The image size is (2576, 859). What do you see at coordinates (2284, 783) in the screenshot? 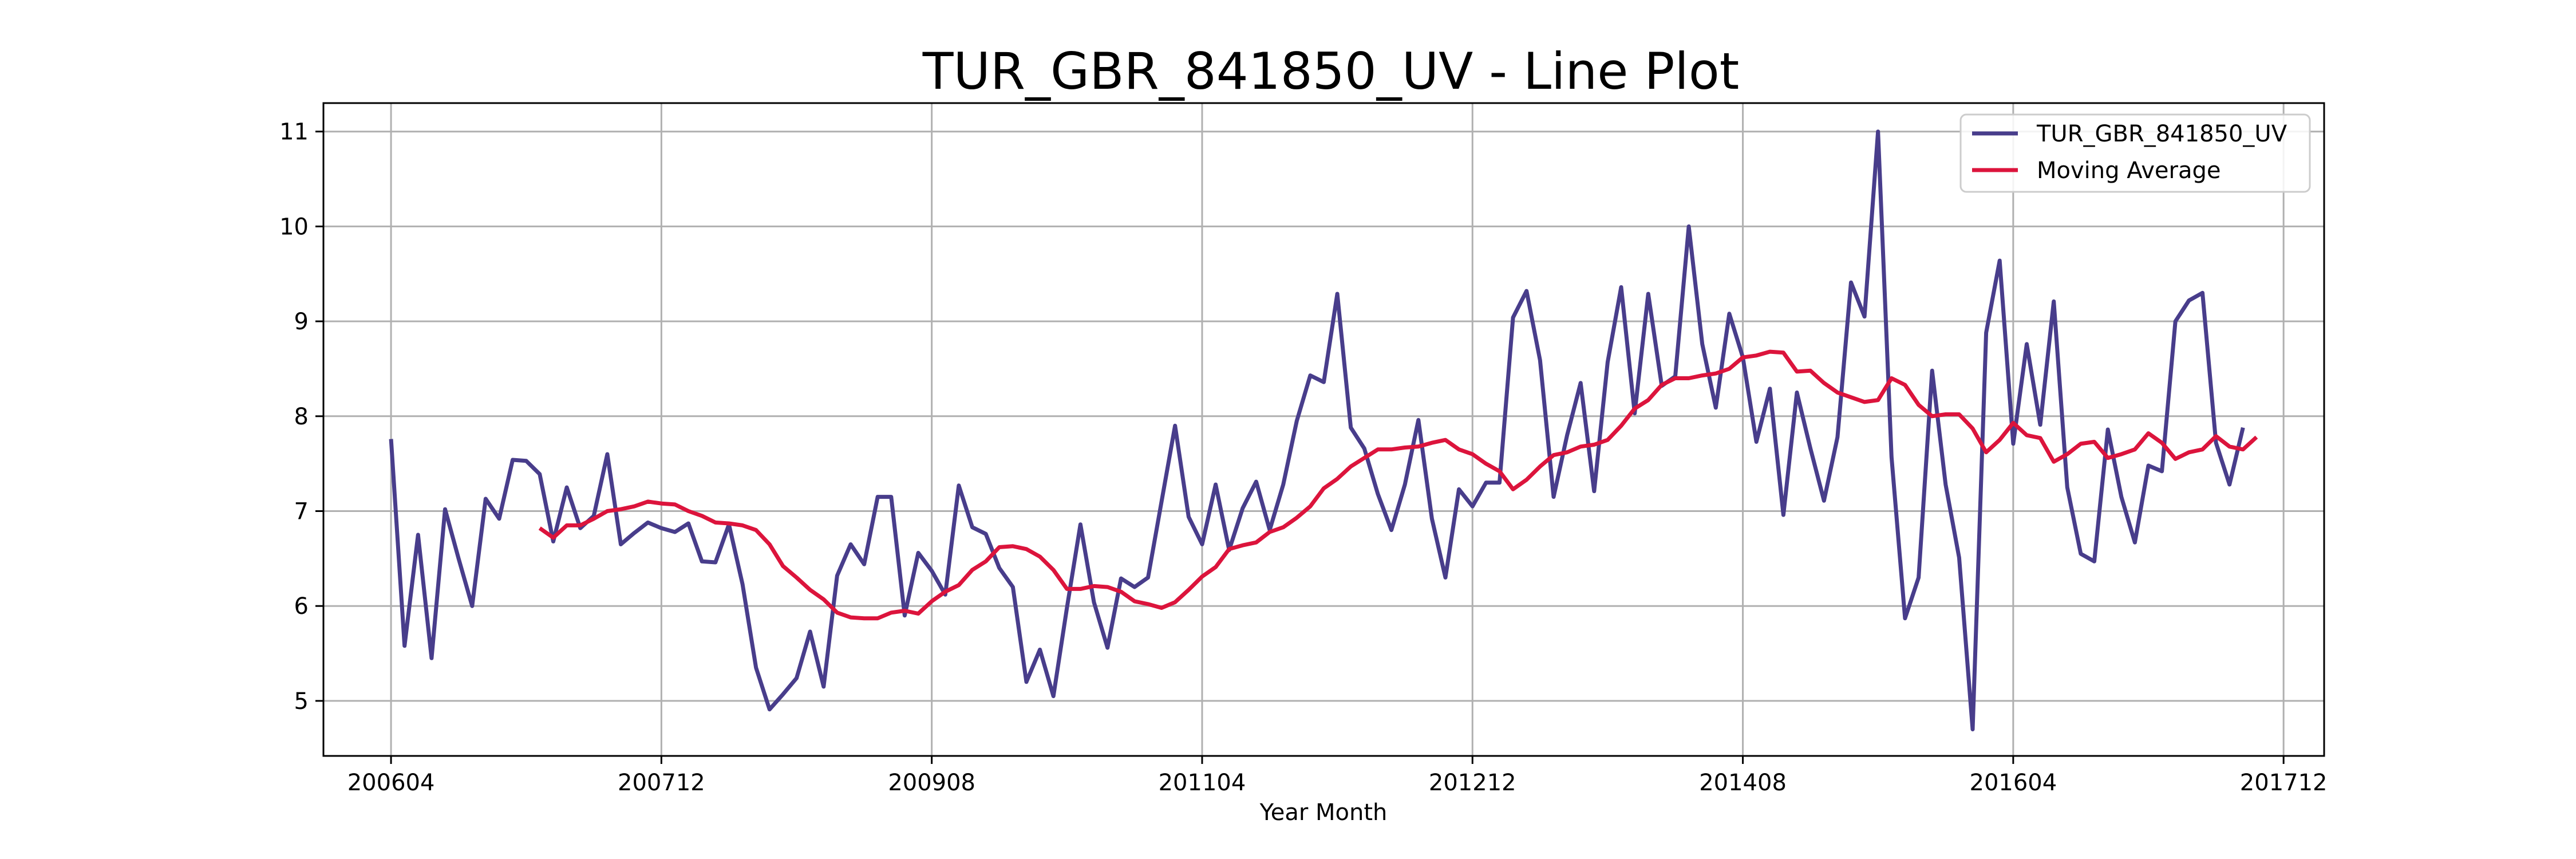
I see `x-tick-label: 201712` at bounding box center [2284, 783].